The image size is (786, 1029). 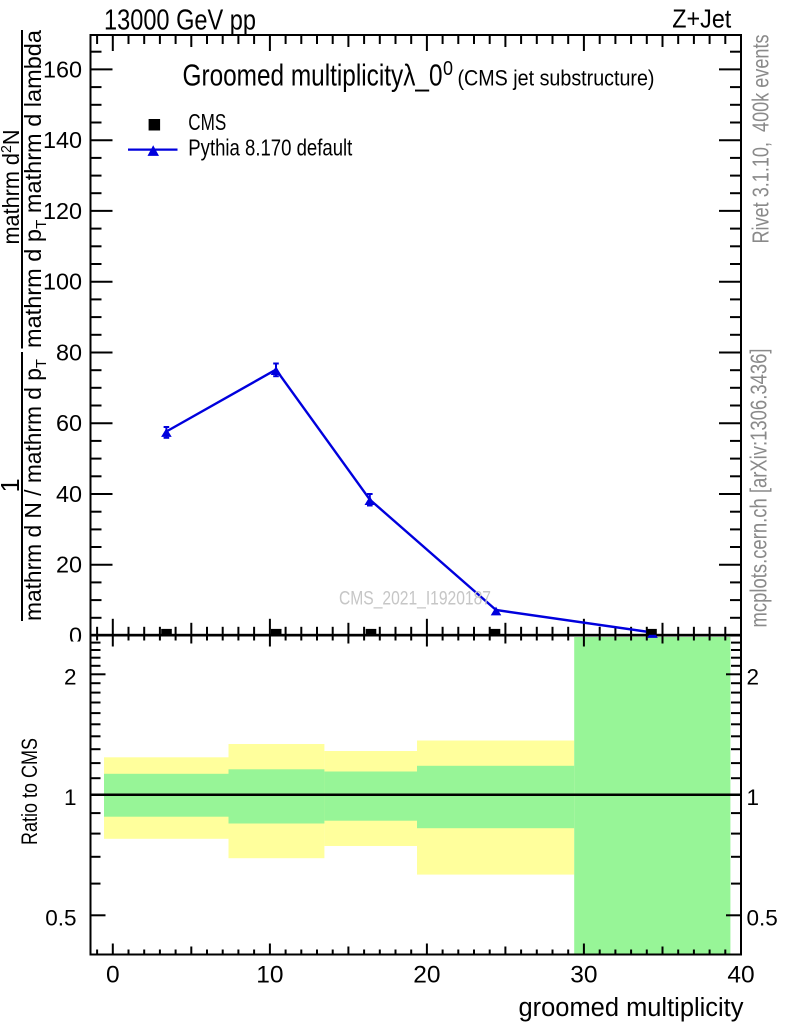 I want to click on svg-text: 60, so click(x=69, y=423).